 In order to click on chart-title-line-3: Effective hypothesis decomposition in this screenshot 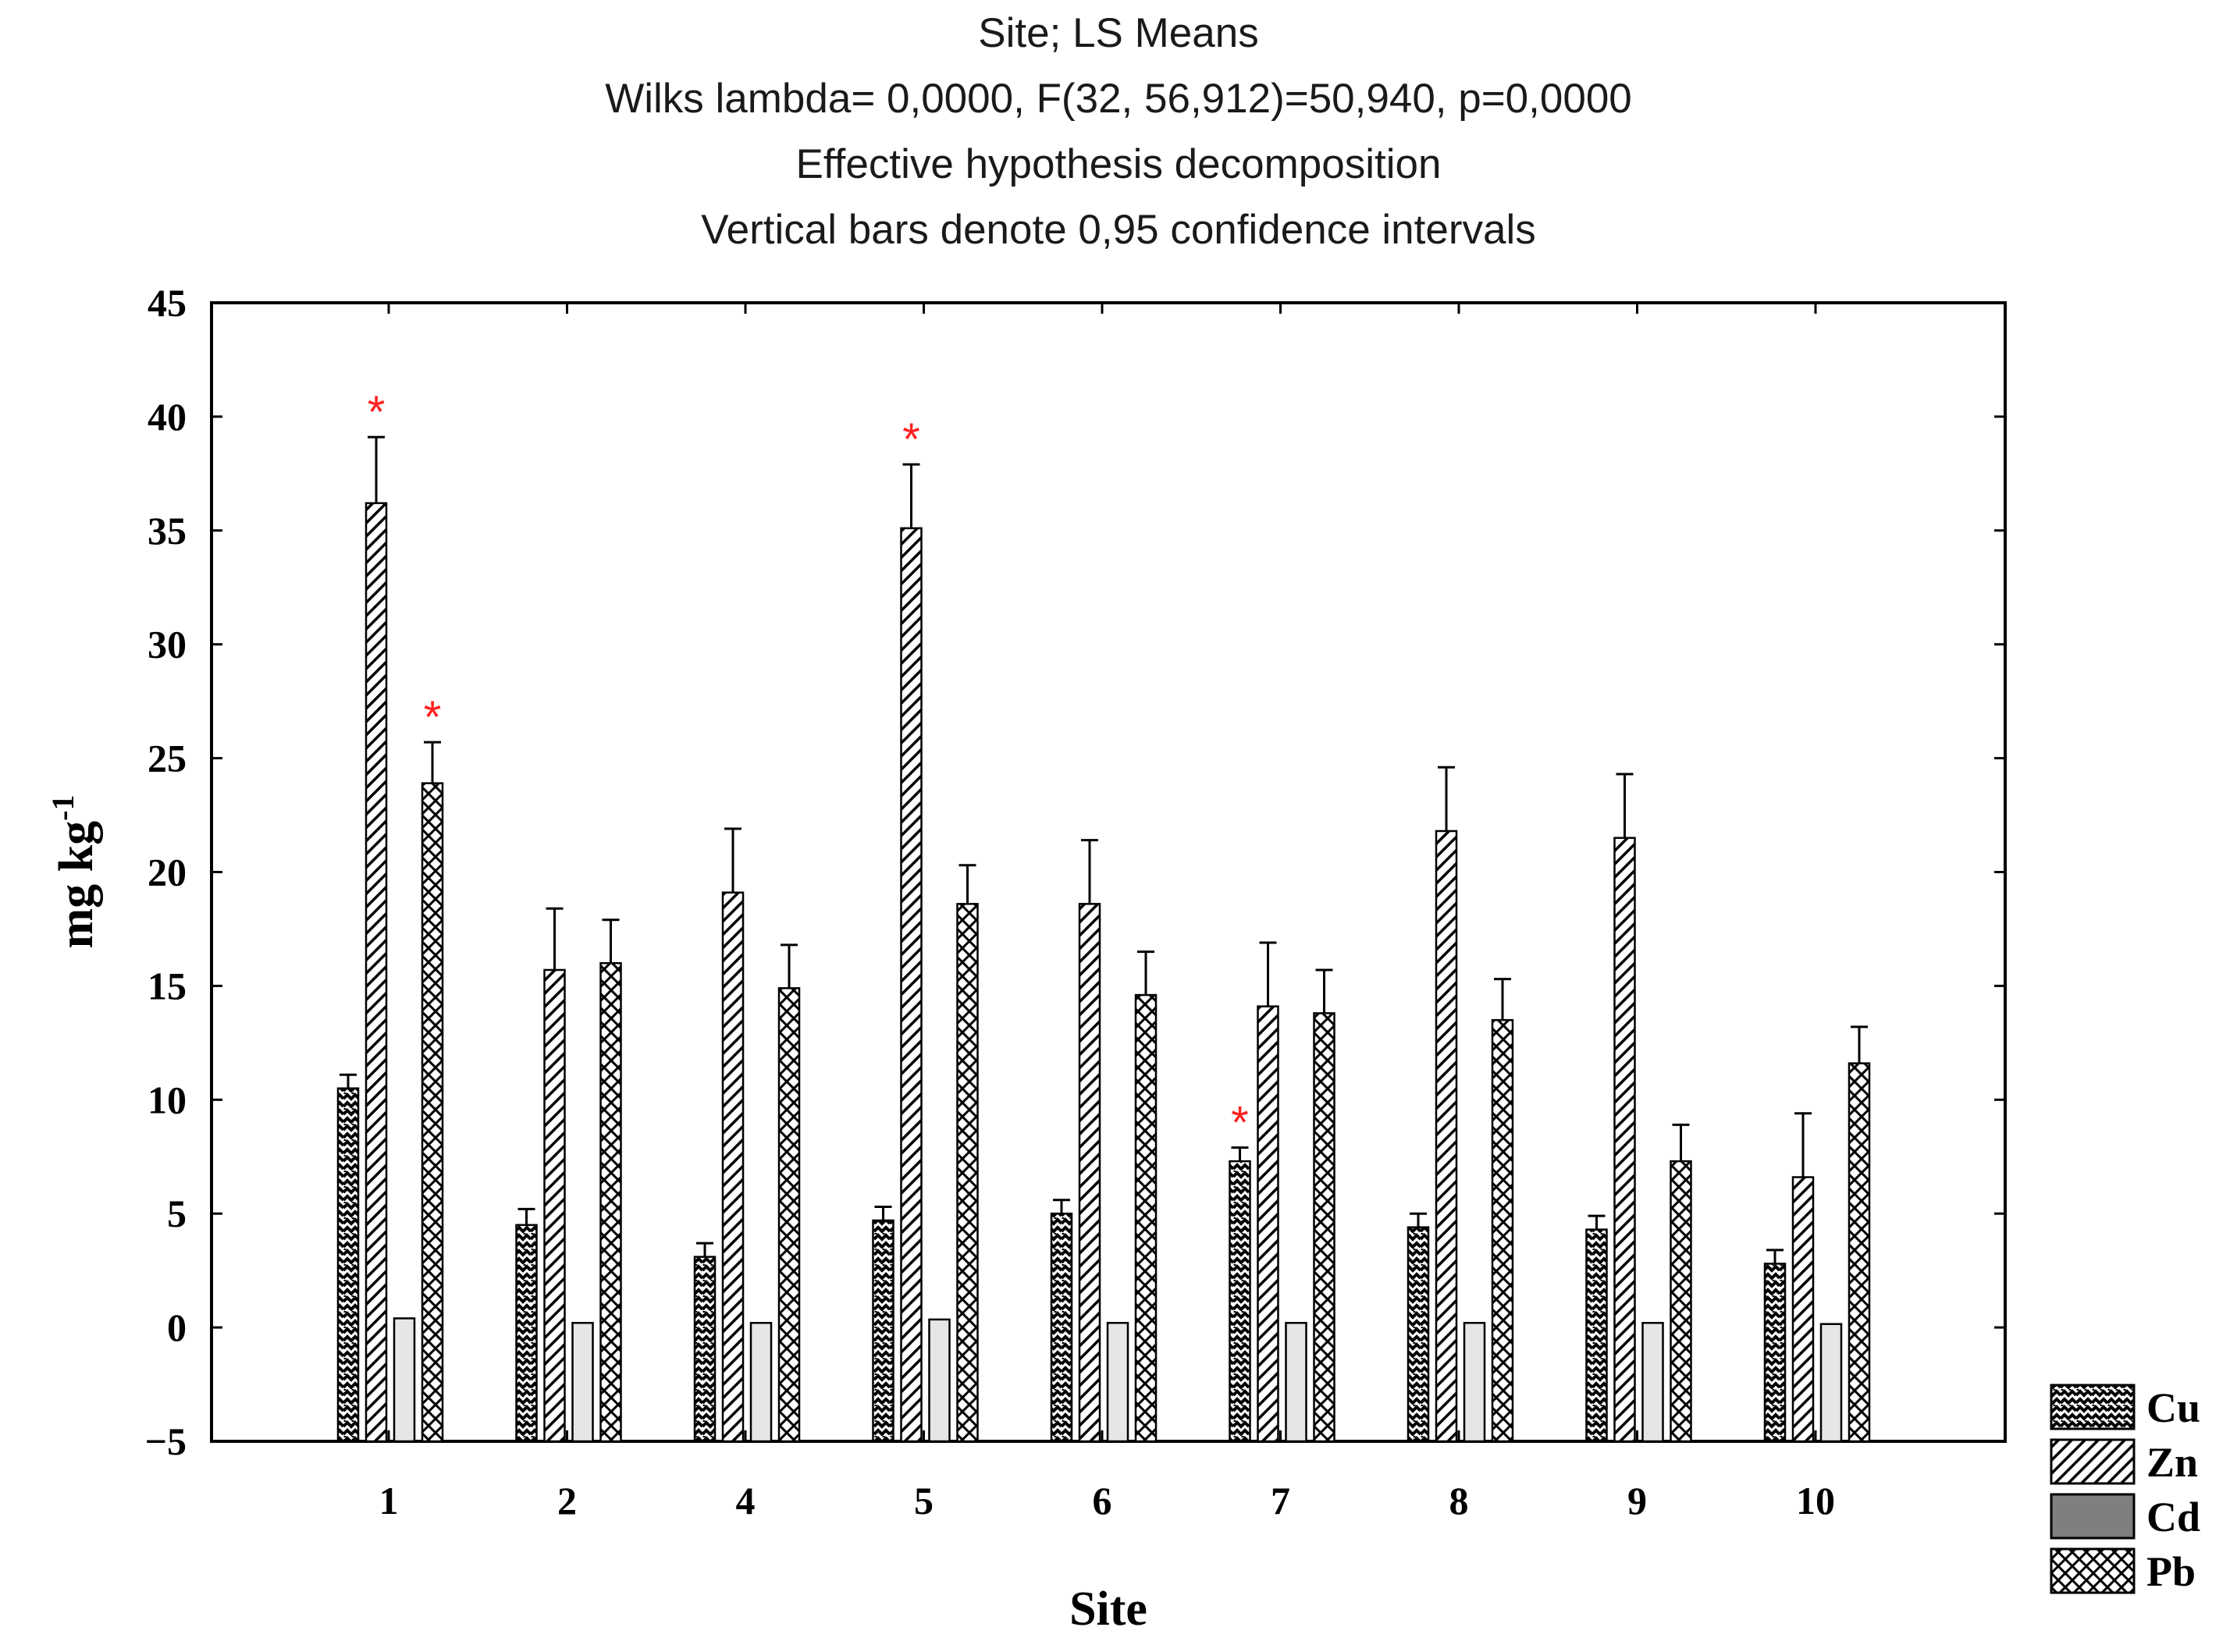, I will do `click(1119, 164)`.